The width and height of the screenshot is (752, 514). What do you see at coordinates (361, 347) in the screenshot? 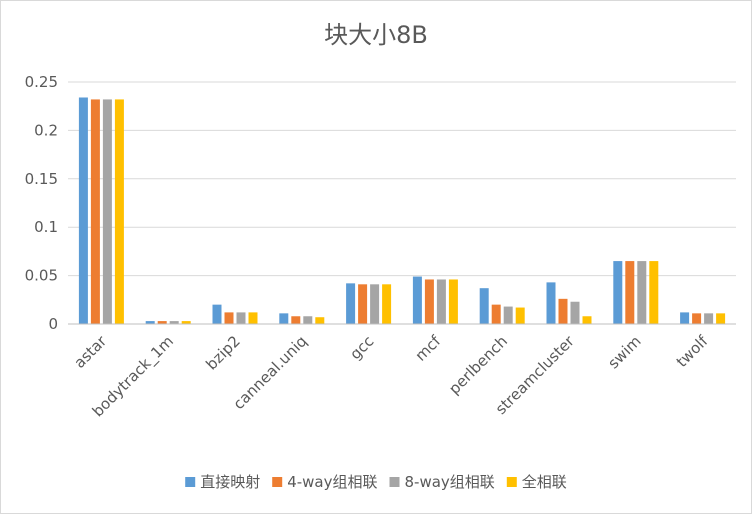
I see `x-tick-label: gcc` at bounding box center [361, 347].